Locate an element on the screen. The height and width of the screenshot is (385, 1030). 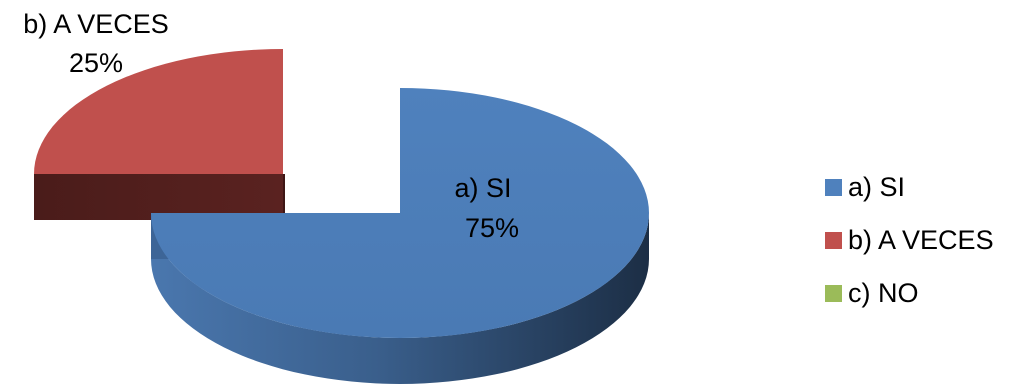
slice-label-si-name: a) SI is located at coordinates (482, 188).